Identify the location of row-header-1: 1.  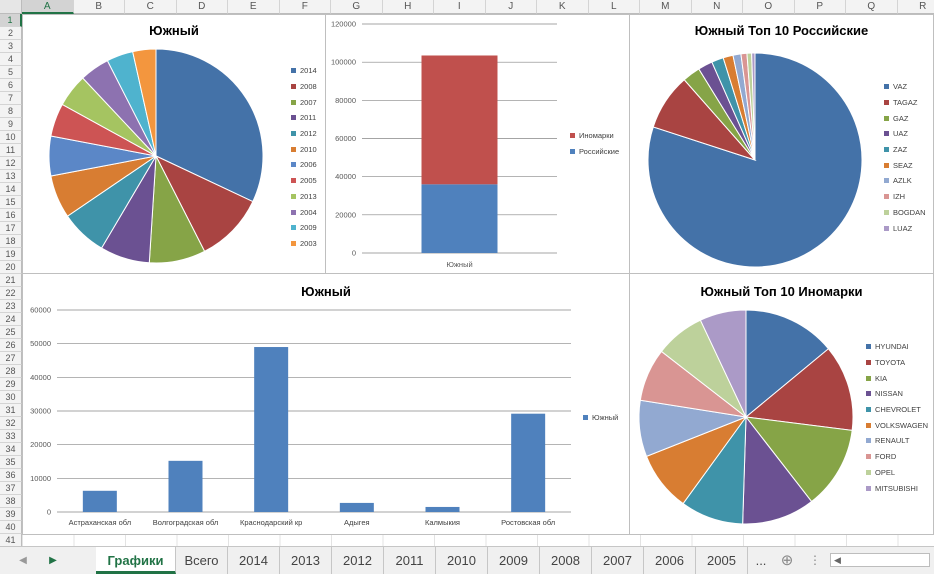
(11, 20).